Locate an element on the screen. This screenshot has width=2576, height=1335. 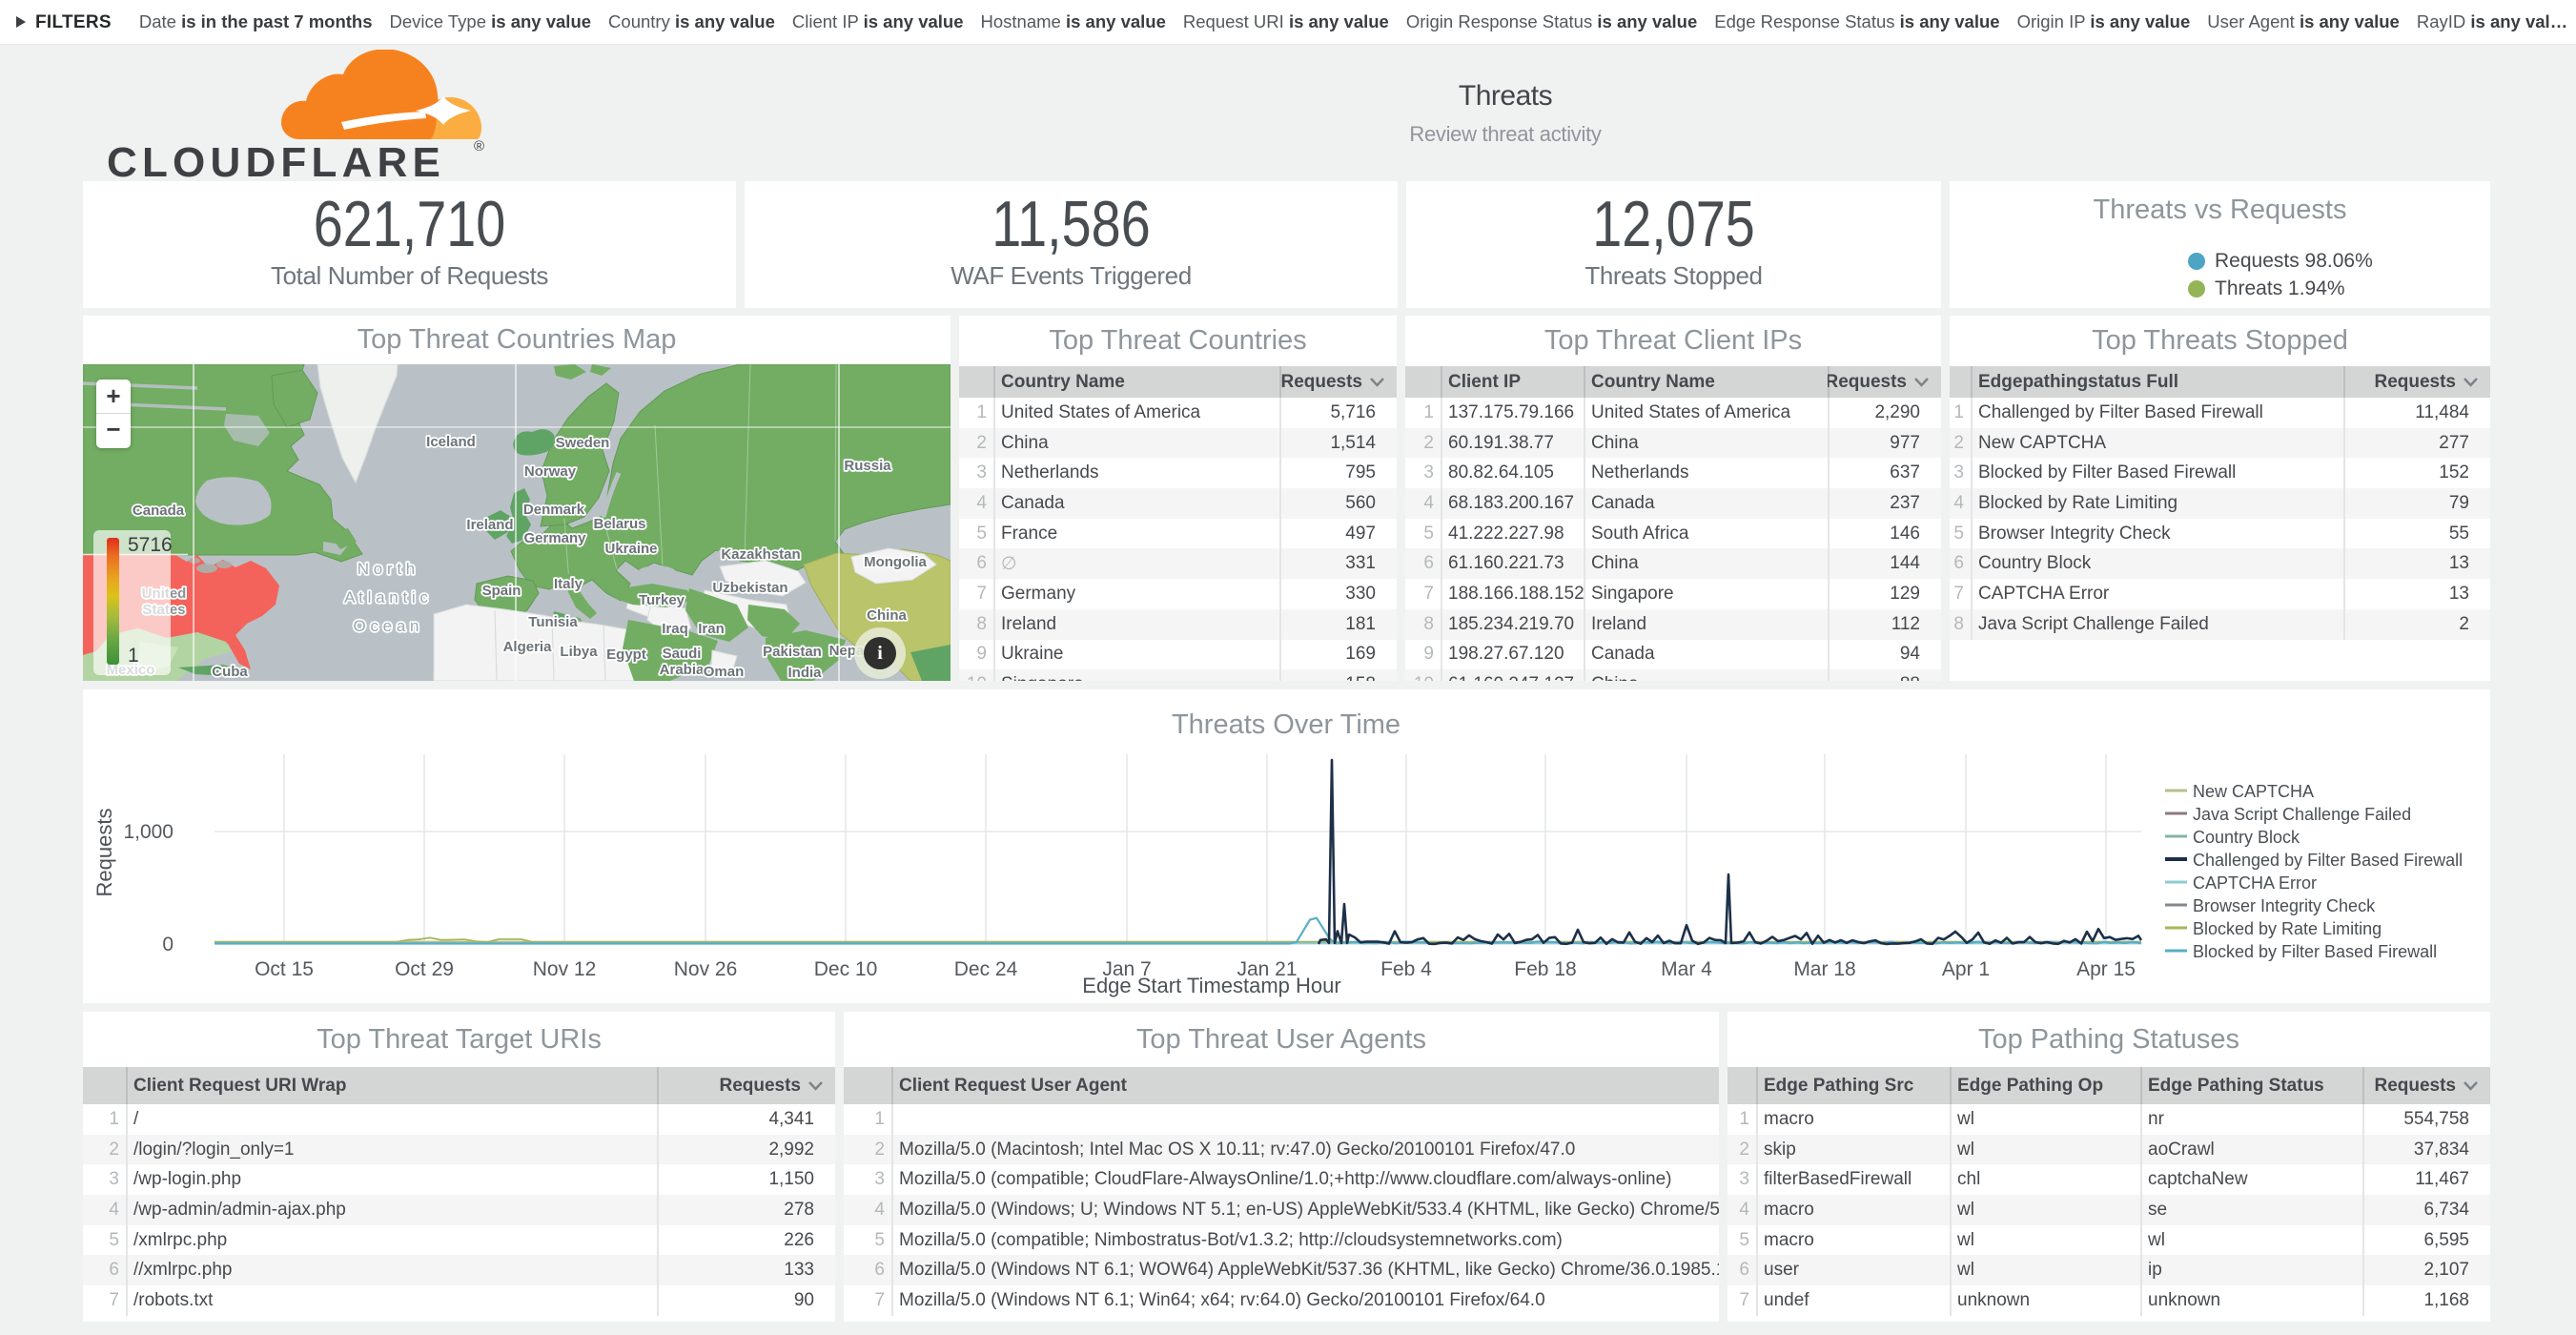
svg-text: 0 is located at coordinates (168, 944).